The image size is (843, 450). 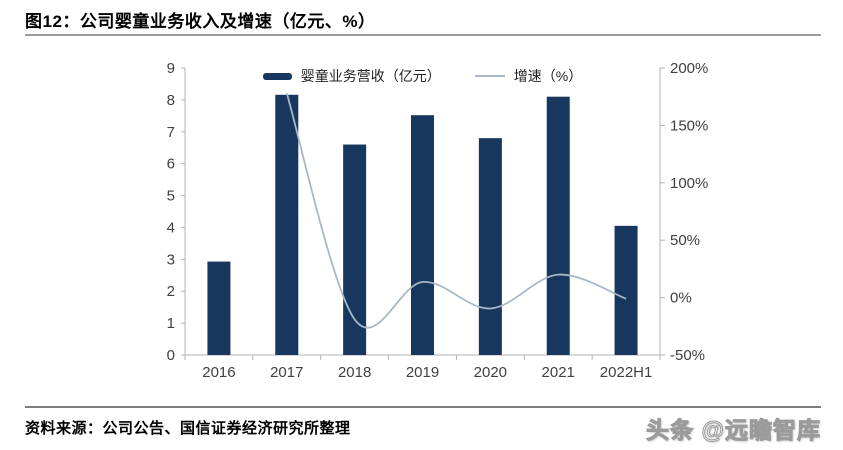 What do you see at coordinates (286, 372) in the screenshot?
I see `x-axis-label: 2017` at bounding box center [286, 372].